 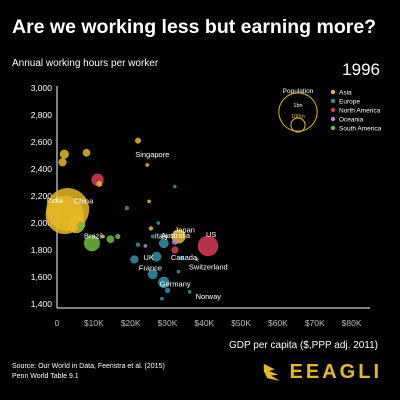 What do you see at coordinates (148, 257) in the screenshot?
I see `point-label: UK` at bounding box center [148, 257].